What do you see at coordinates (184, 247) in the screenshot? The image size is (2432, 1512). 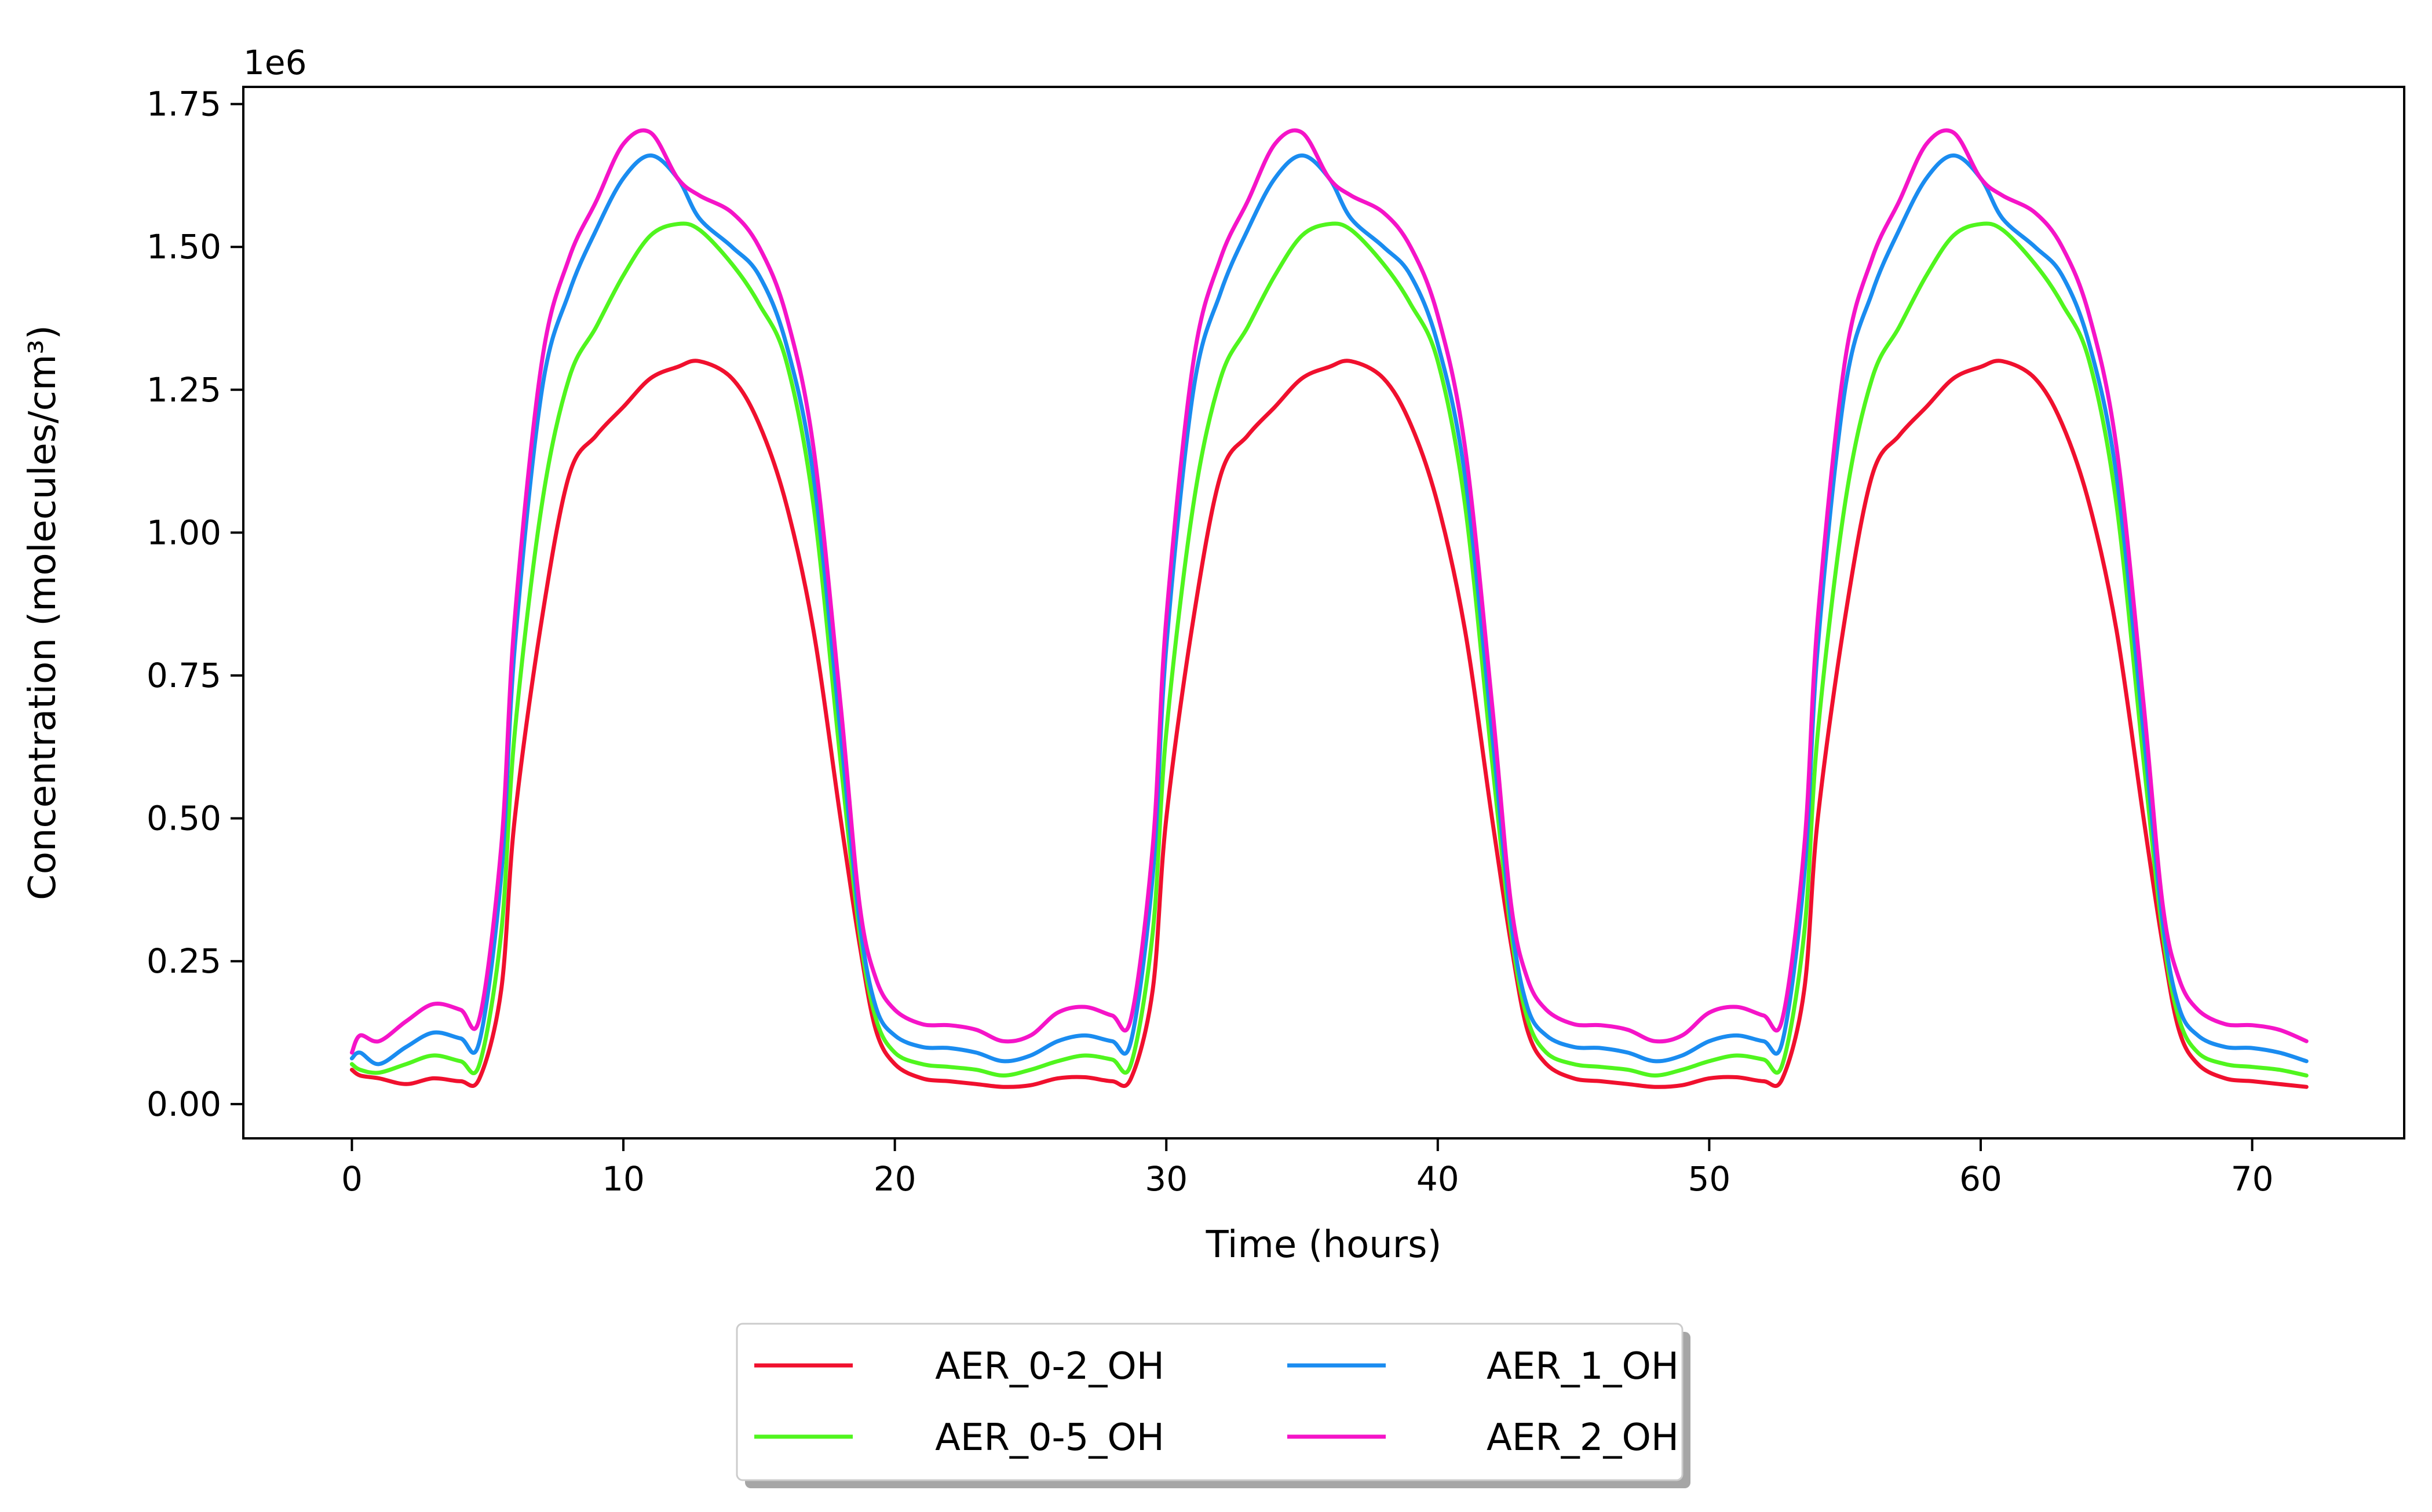 I see `y-tick-label: 1.50` at bounding box center [184, 247].